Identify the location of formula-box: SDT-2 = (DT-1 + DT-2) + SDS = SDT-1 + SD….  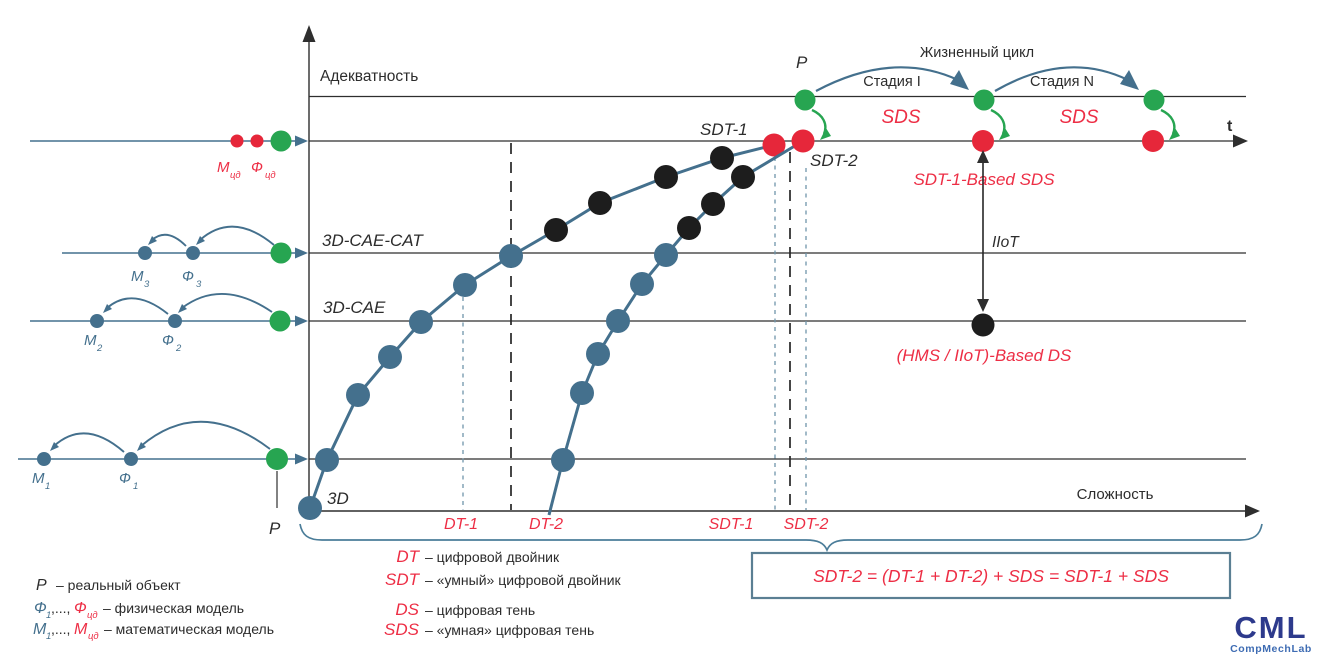
(991, 575).